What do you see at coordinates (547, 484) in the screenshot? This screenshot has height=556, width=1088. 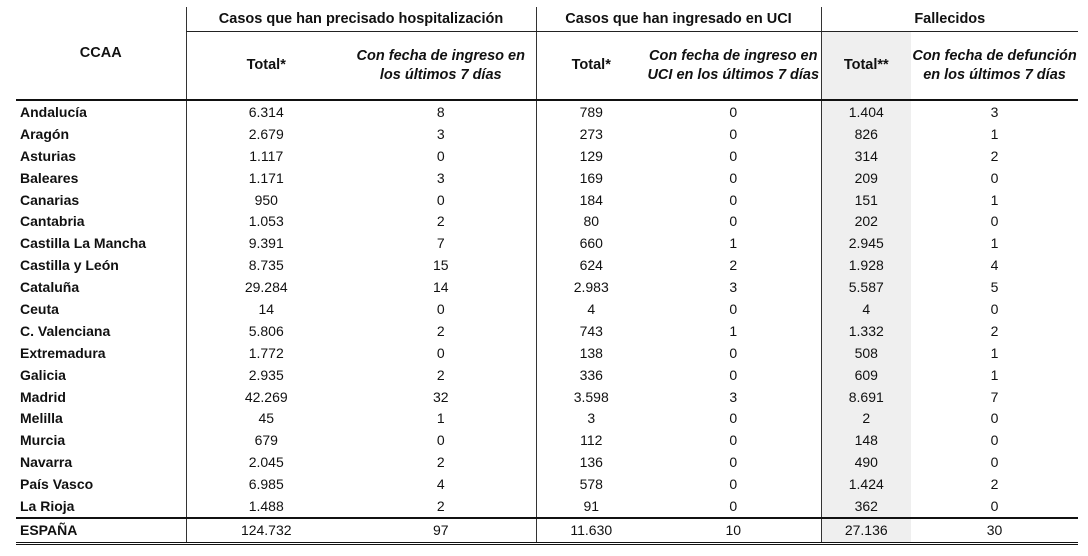 I see `table-row: País Vasco 6.985 4 578 0 1.424 2` at bounding box center [547, 484].